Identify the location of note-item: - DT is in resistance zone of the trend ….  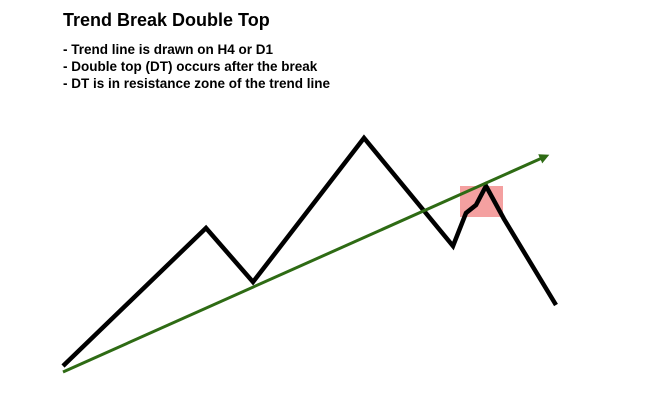
(197, 83).